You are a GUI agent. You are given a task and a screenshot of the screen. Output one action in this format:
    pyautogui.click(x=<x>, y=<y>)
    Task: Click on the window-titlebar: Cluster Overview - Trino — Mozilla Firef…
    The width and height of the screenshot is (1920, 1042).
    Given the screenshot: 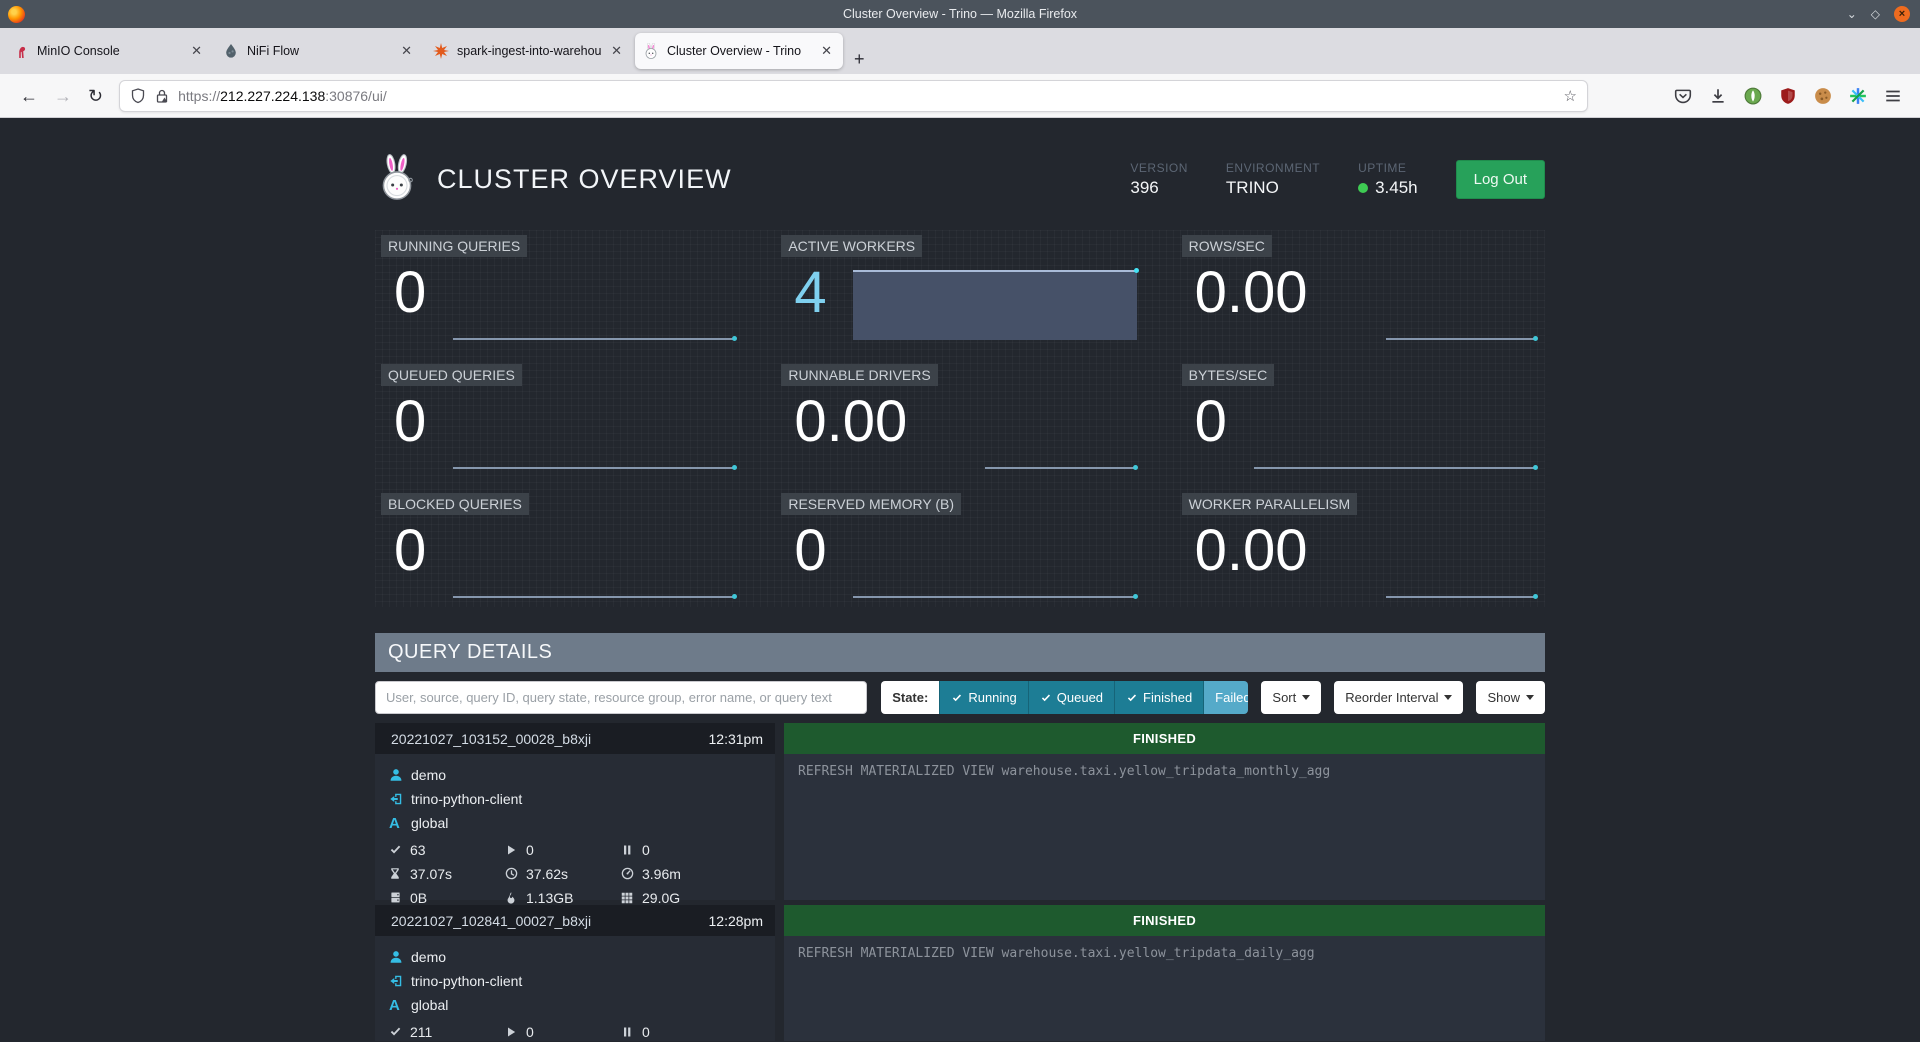 What is the action you would take?
    pyautogui.click(x=960, y=14)
    